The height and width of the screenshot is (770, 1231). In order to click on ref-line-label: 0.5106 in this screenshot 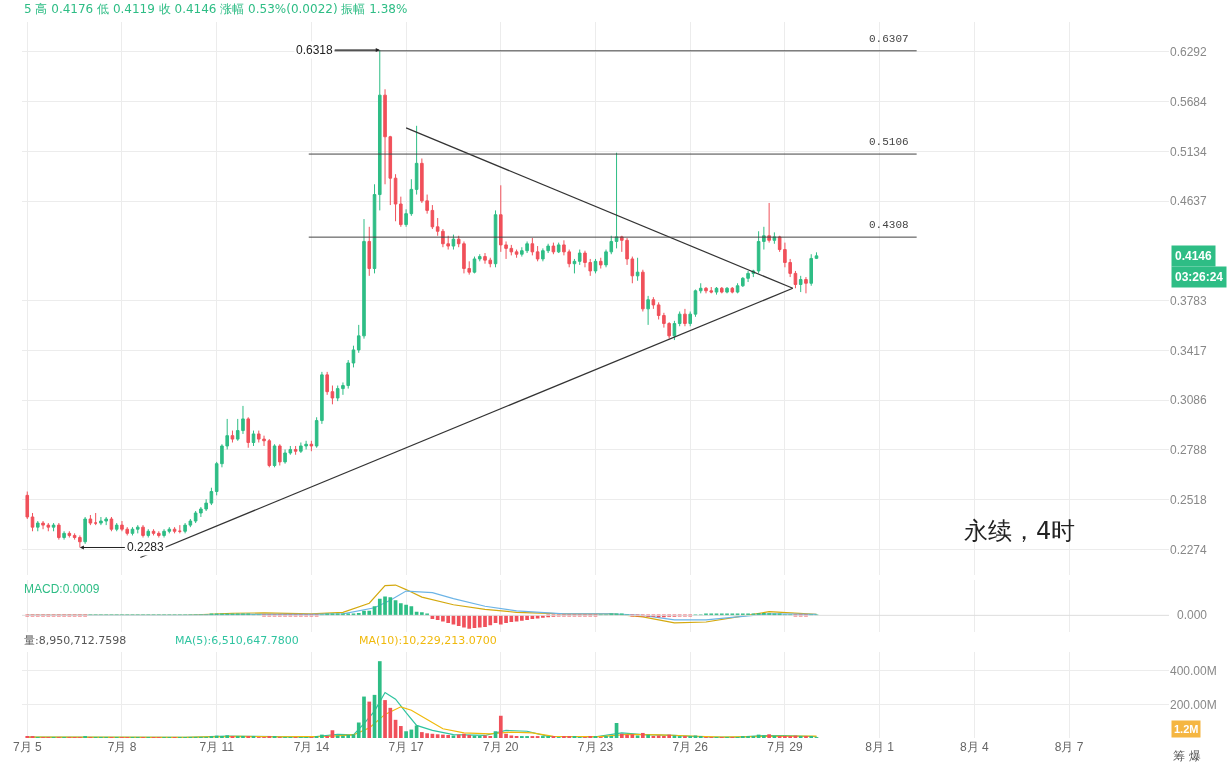, I will do `click(889, 142)`.